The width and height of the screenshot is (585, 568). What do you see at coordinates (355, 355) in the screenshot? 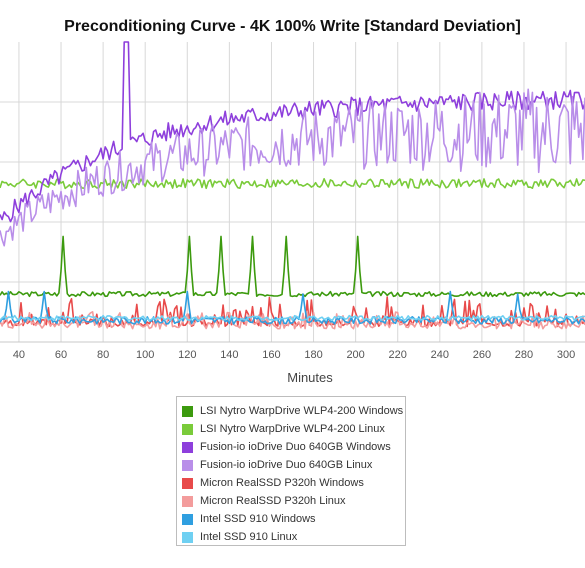
I see `x-tick-label: 200` at bounding box center [355, 355].